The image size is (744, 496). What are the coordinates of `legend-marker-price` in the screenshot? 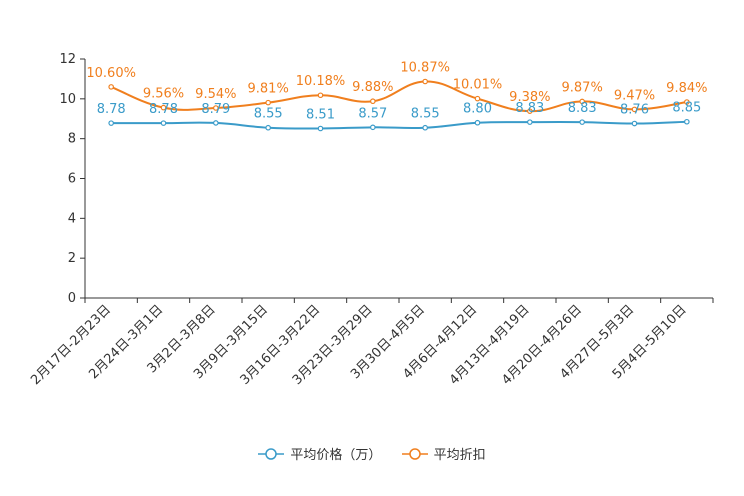 It's located at (271, 453).